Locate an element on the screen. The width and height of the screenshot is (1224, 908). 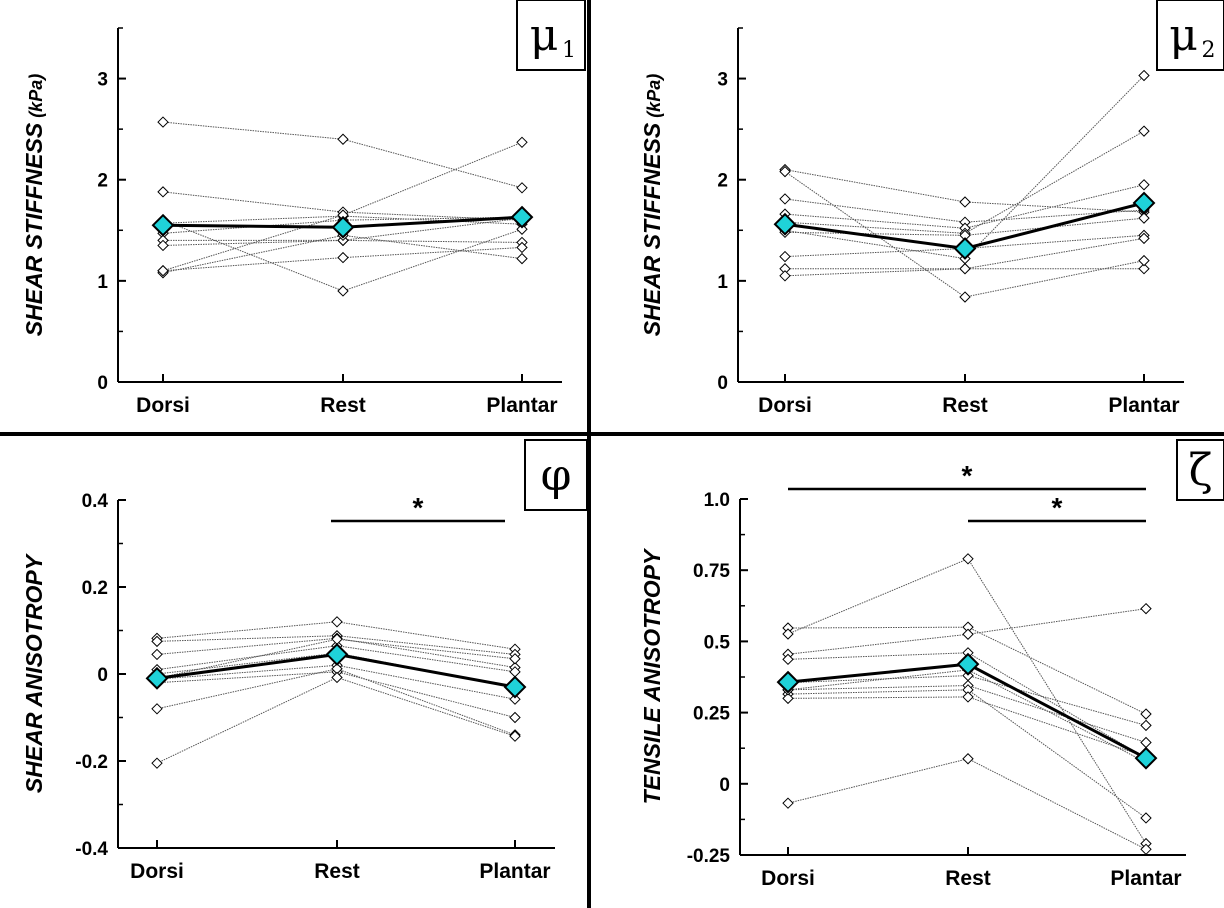
y-axis-label-text: TENSILE ANISOTROPY is located at coordinates (652, 675).